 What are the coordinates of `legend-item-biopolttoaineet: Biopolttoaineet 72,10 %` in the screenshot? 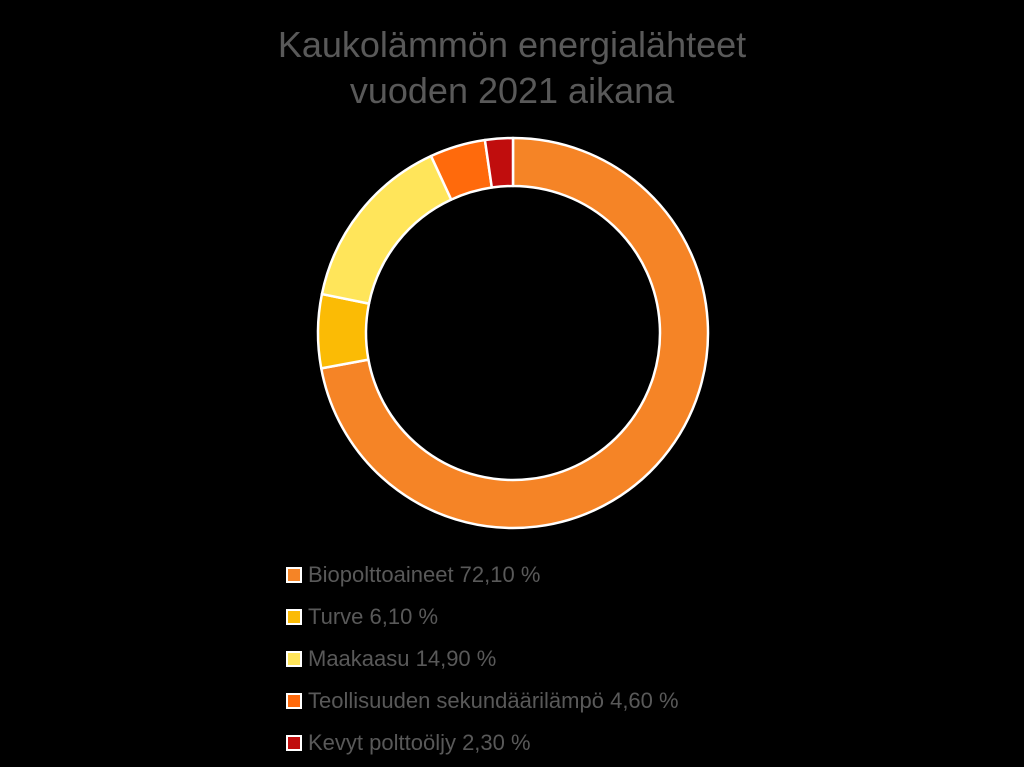 It's located at (482, 575).